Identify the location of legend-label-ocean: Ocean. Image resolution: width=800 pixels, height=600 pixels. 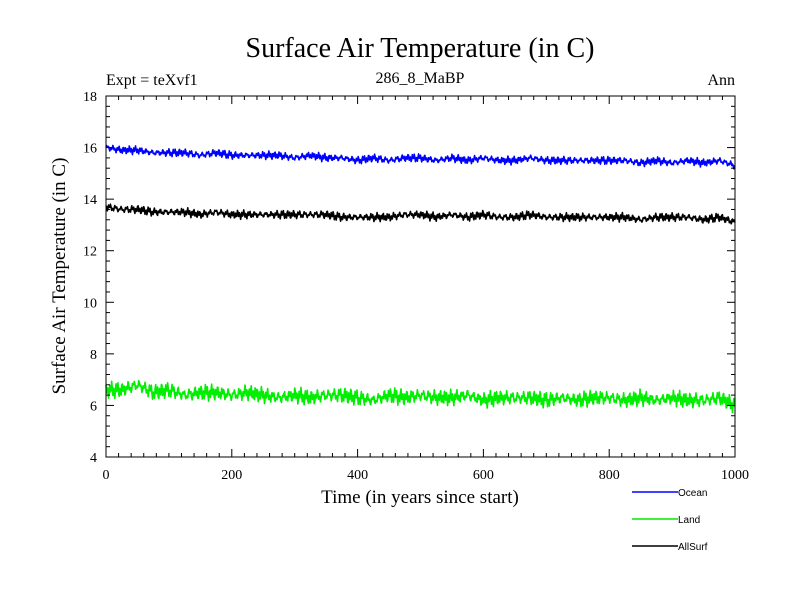
(692, 493).